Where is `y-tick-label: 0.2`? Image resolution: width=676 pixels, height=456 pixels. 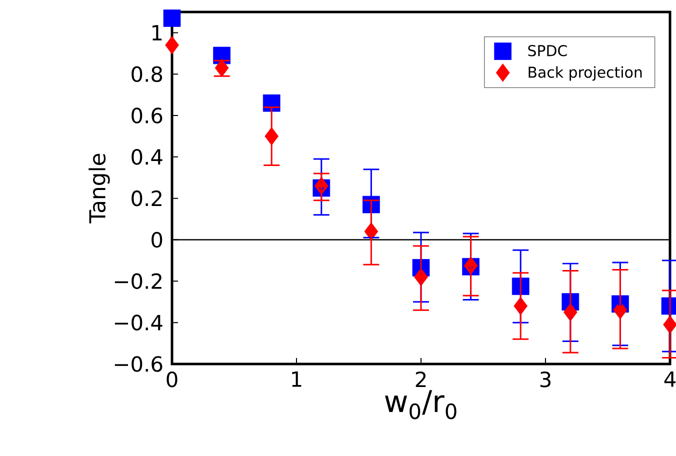
y-tick-label: 0.2 is located at coordinates (147, 198).